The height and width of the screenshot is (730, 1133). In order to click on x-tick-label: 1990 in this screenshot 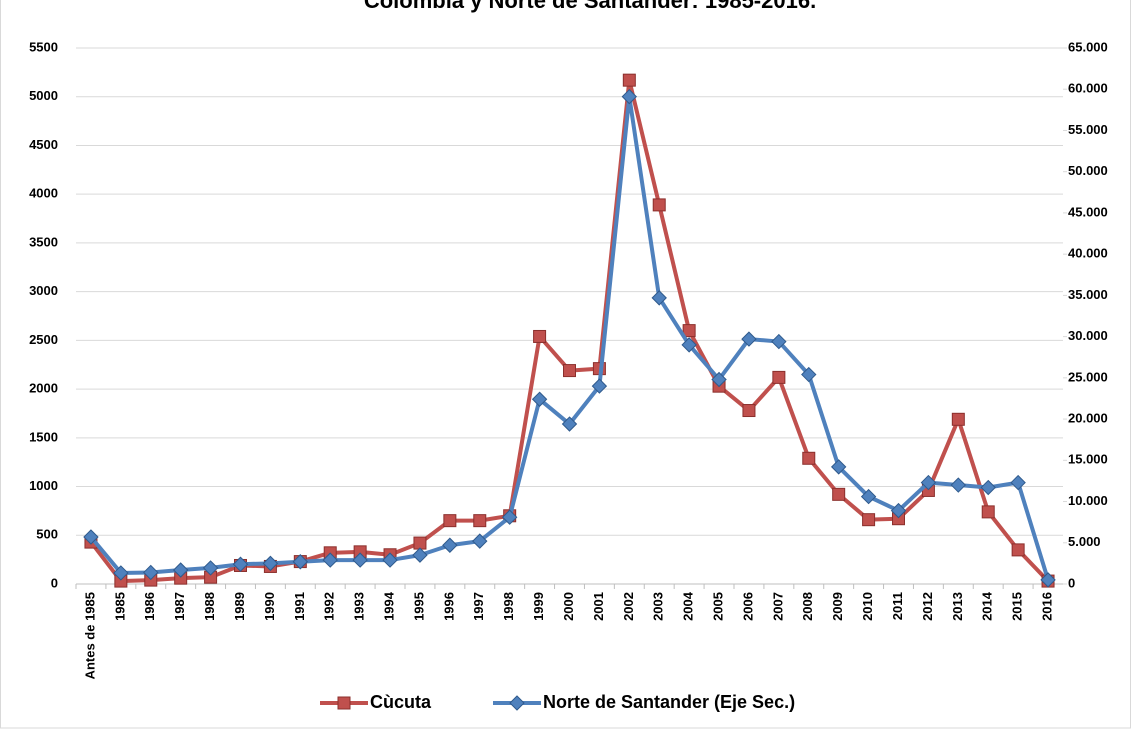, I will do `click(269, 606)`.